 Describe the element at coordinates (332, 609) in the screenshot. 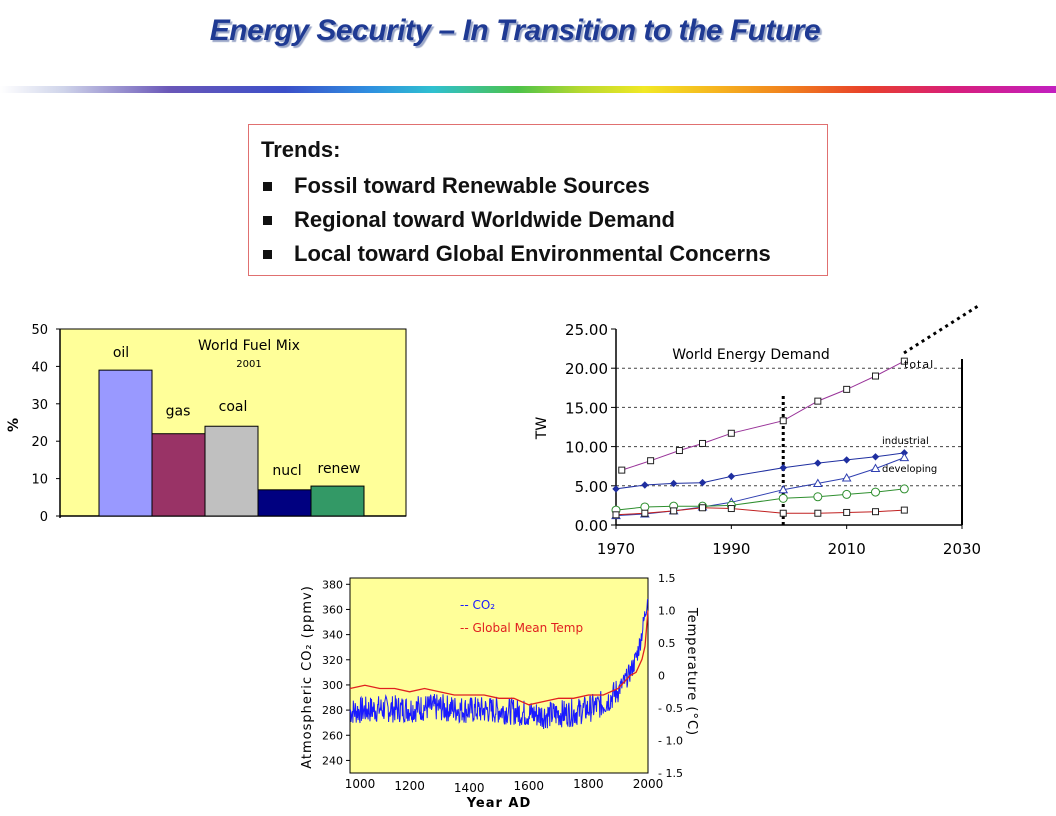

I see `y-tick-label: 360` at that location.